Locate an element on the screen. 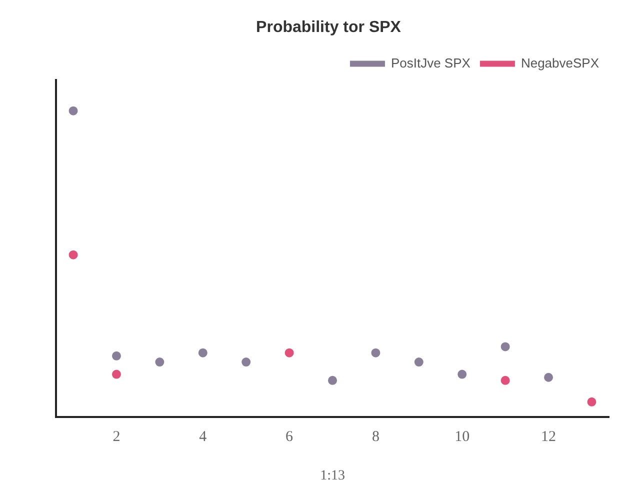 This screenshot has width=627, height=496. chart-title: Probability tor SPX is located at coordinates (329, 27).